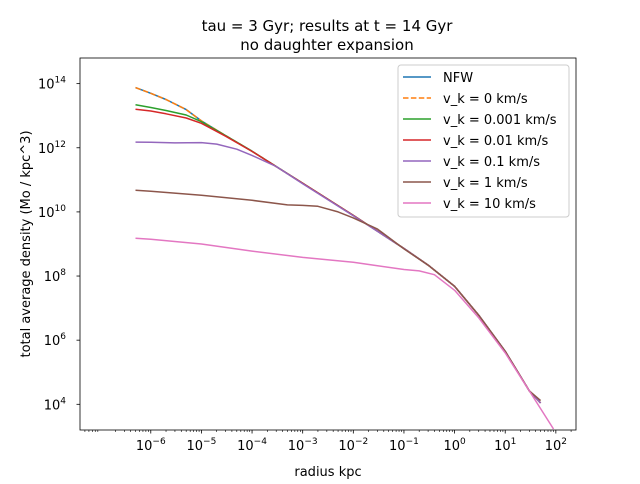  Describe the element at coordinates (489, 204) in the screenshot. I see `legend-label: v_k = 10 km/s` at that location.